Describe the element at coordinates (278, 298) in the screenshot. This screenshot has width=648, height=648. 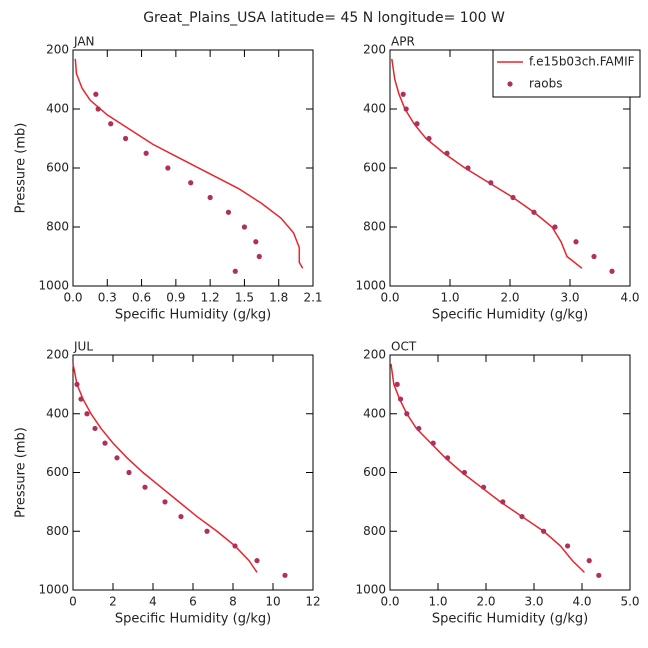
I see `x-tick-label: 1.8` at that location.